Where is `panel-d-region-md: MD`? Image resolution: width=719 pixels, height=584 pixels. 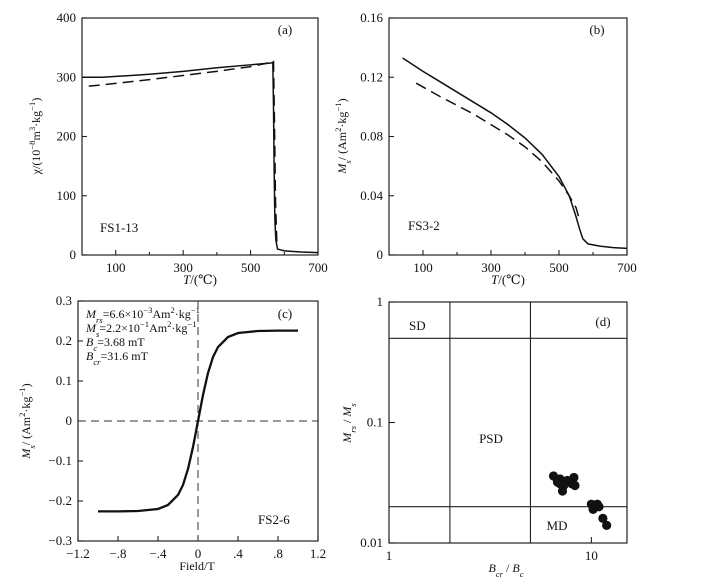
panel-d-region-md: MD is located at coordinates (557, 525).